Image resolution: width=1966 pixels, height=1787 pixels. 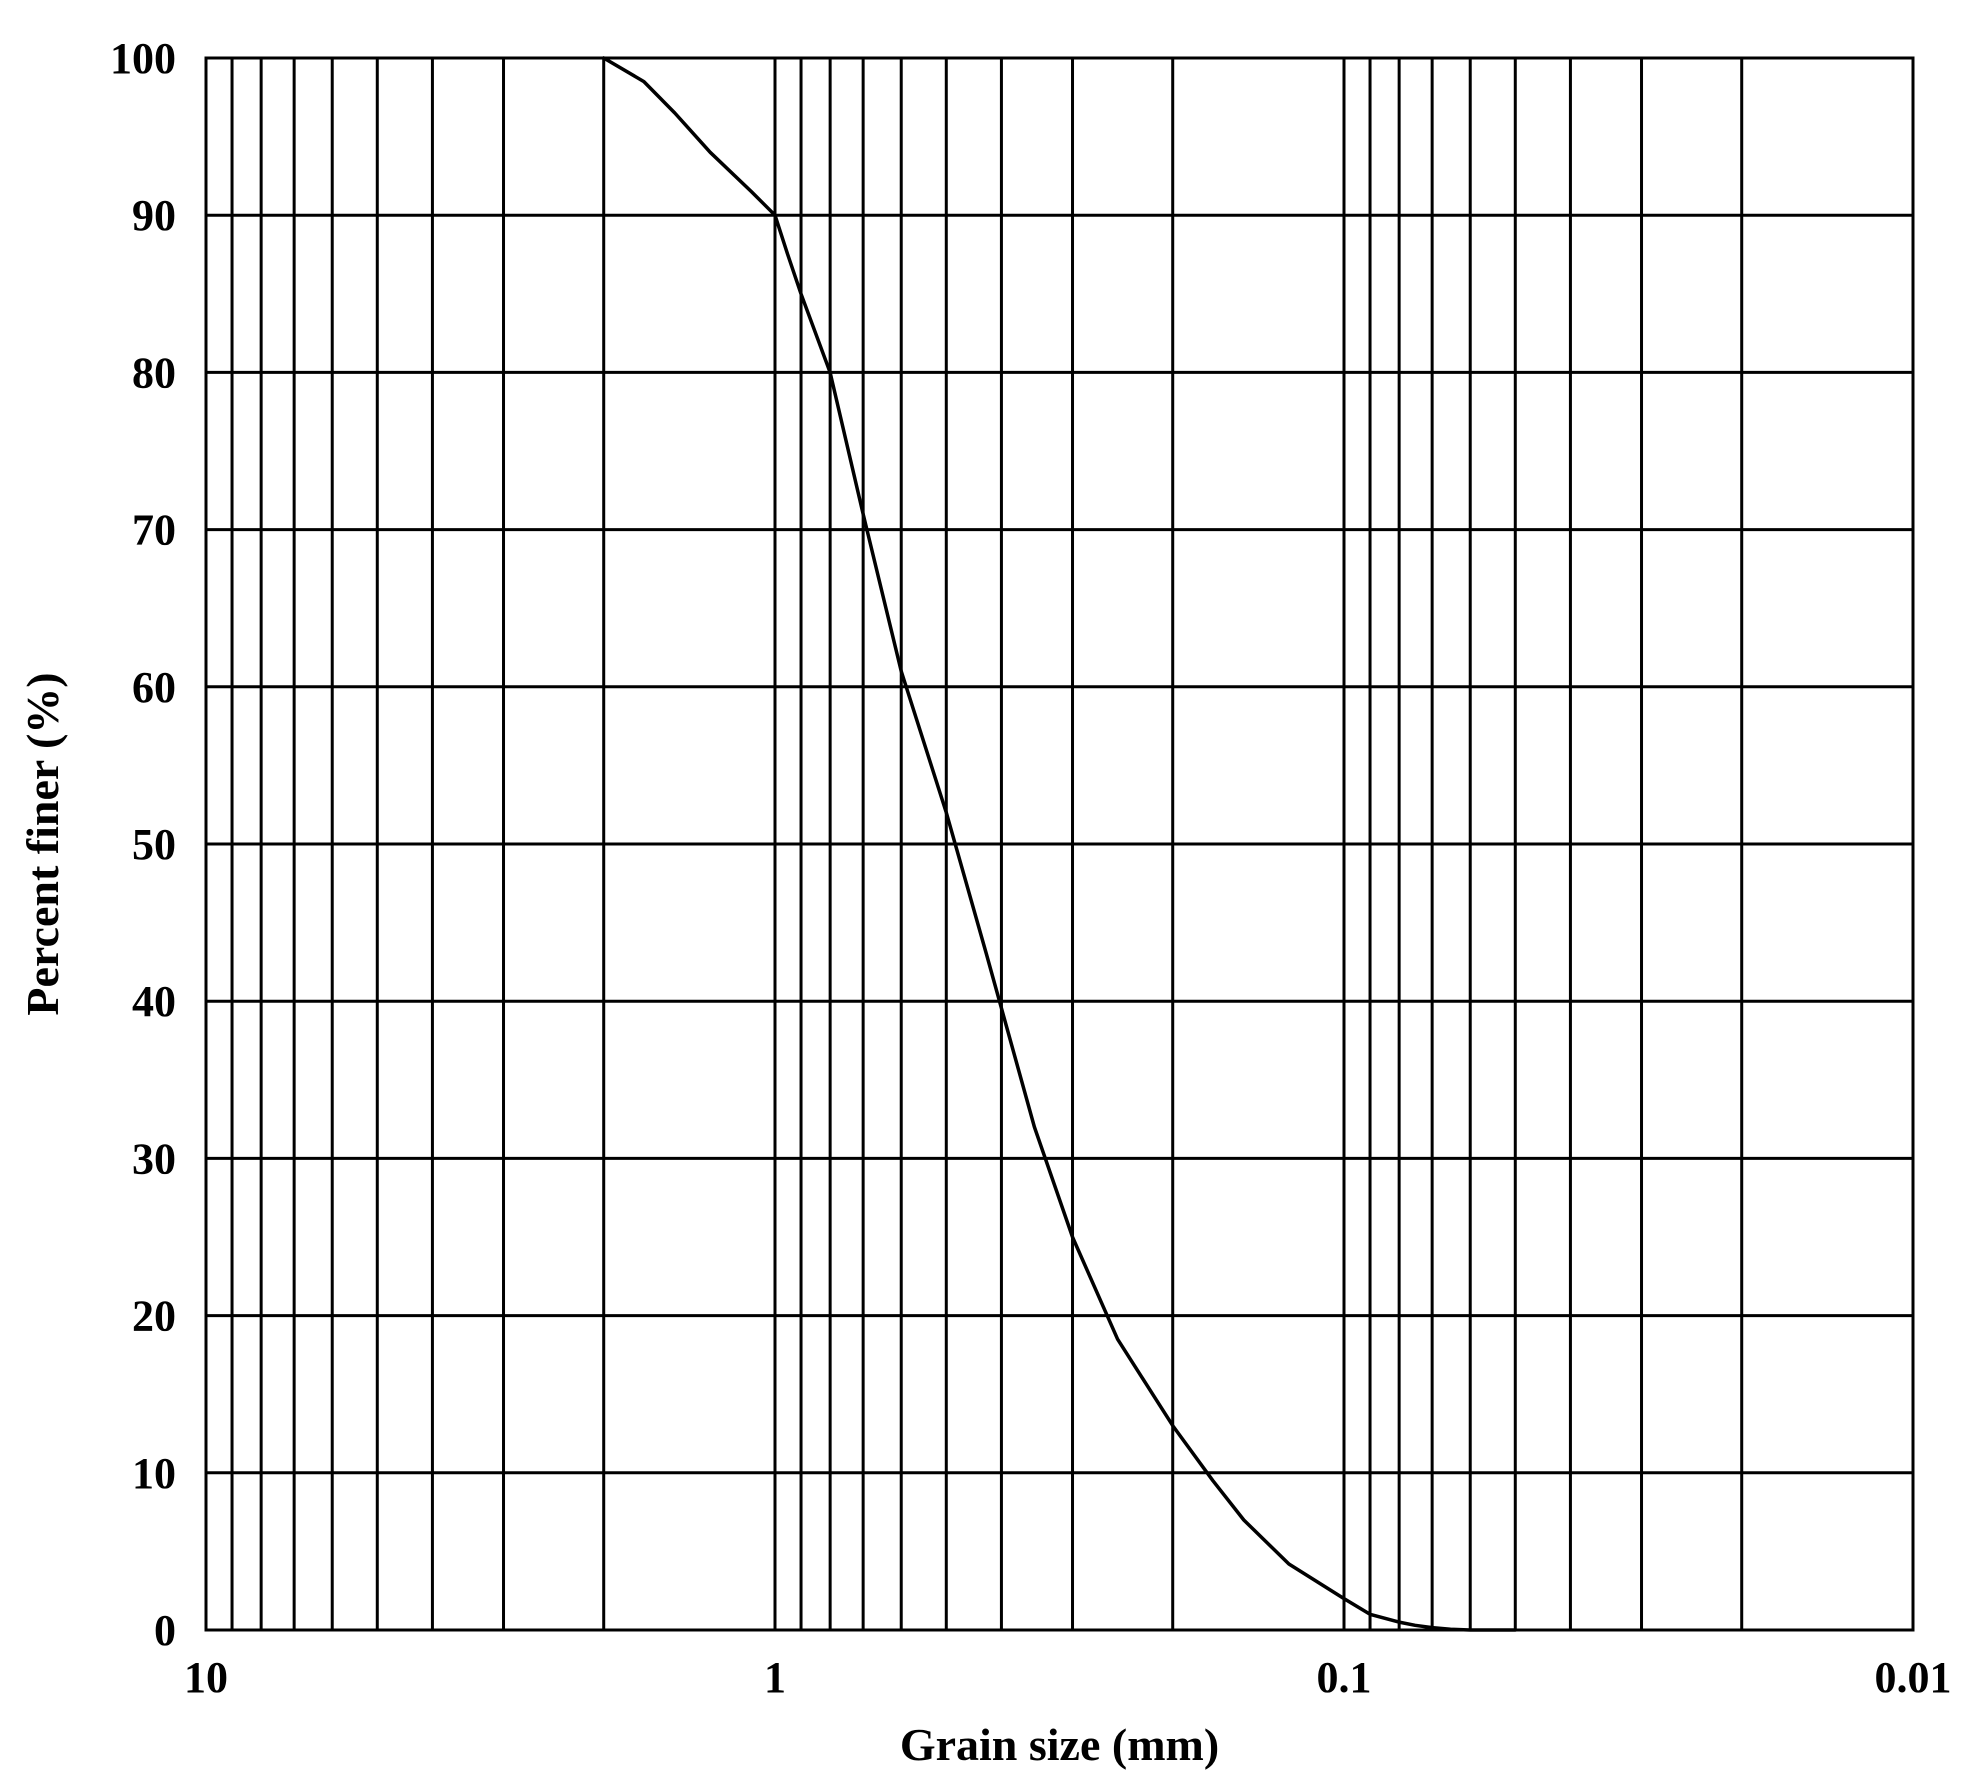 What do you see at coordinates (154, 1473) in the screenshot?
I see `y-tick-label: 10` at bounding box center [154, 1473].